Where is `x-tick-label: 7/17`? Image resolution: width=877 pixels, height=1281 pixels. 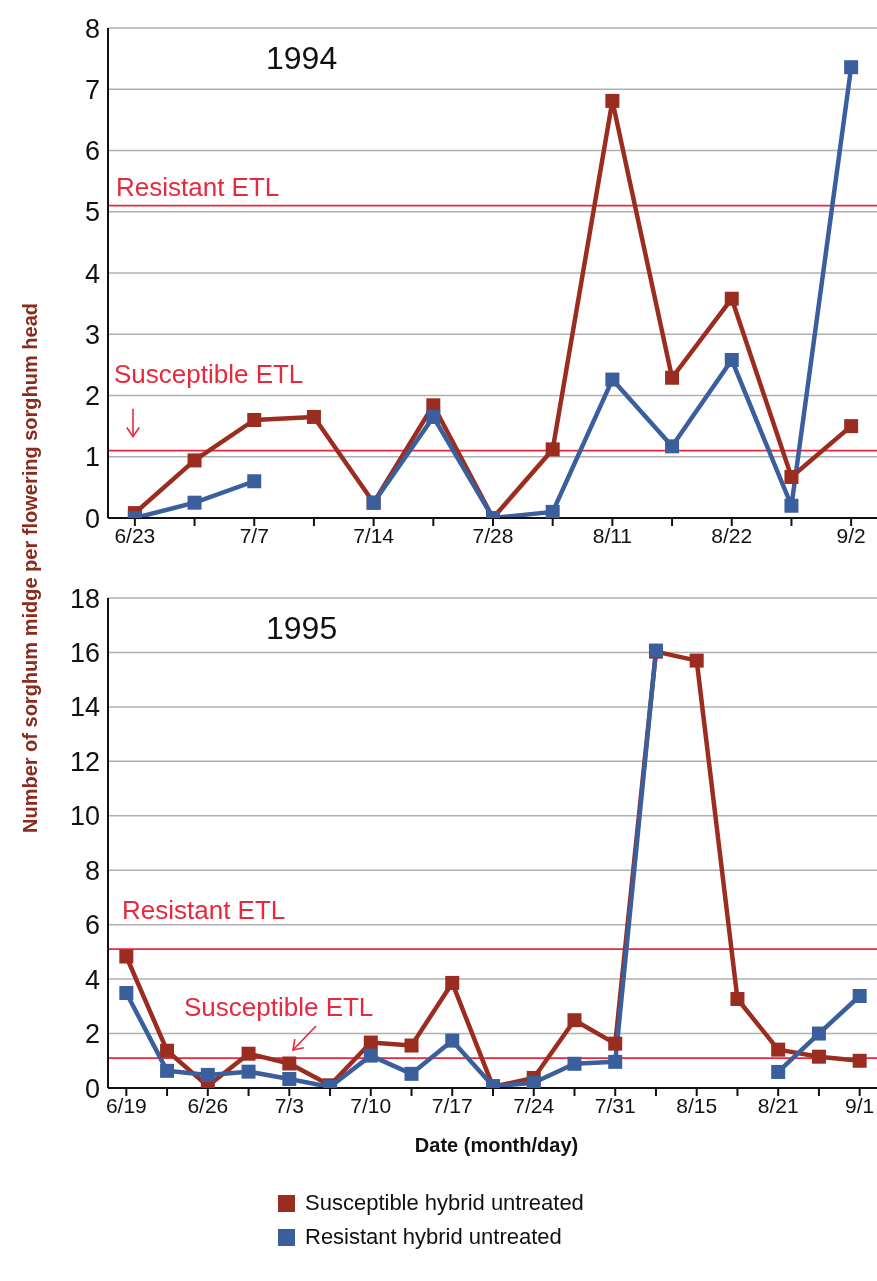 x-tick-label: 7/17 is located at coordinates (452, 1105).